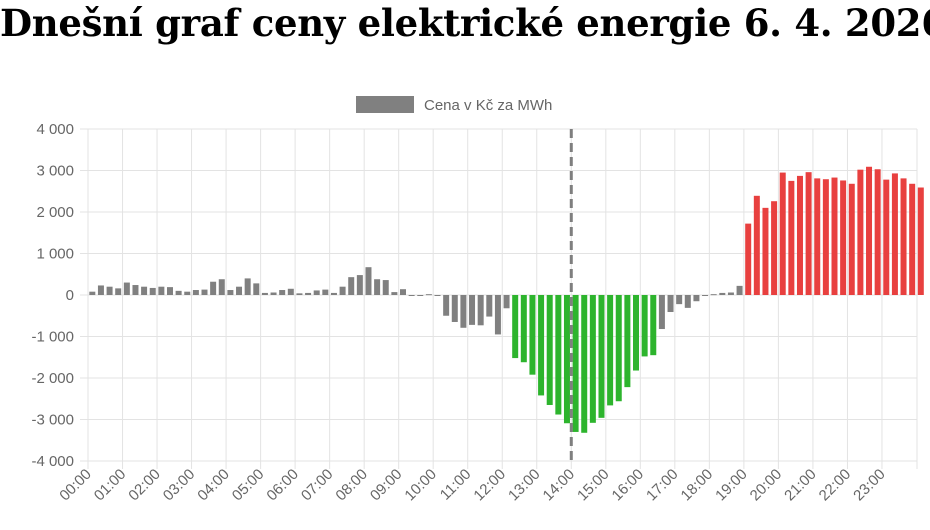  What do you see at coordinates (144, 485) in the screenshot?
I see `x-tick-label: 02:00` at bounding box center [144, 485].